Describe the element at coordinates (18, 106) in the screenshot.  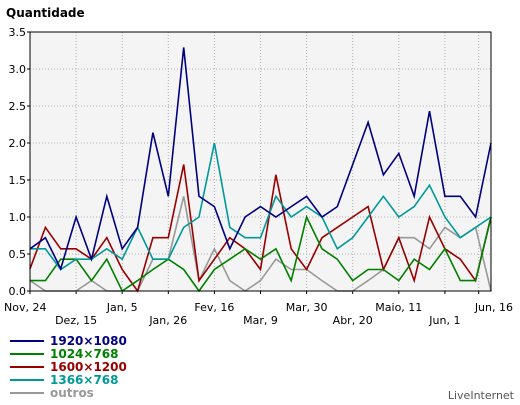
I see `y-tick-label: 2.5` at that location.